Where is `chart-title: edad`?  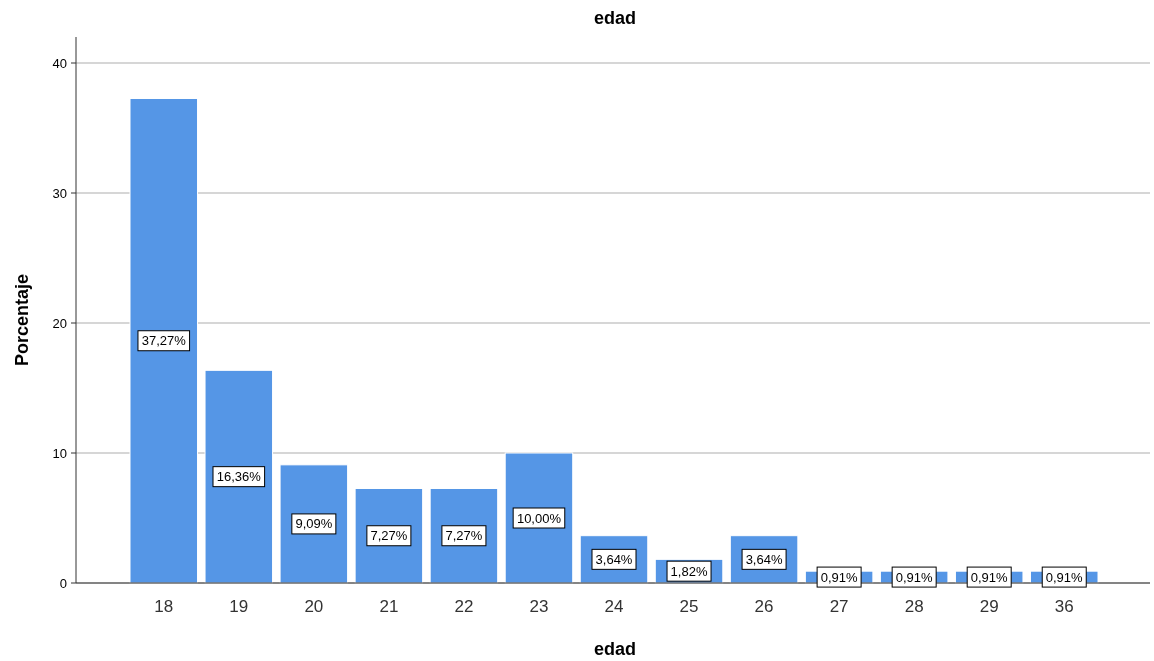
chart-title: edad is located at coordinates (615, 18).